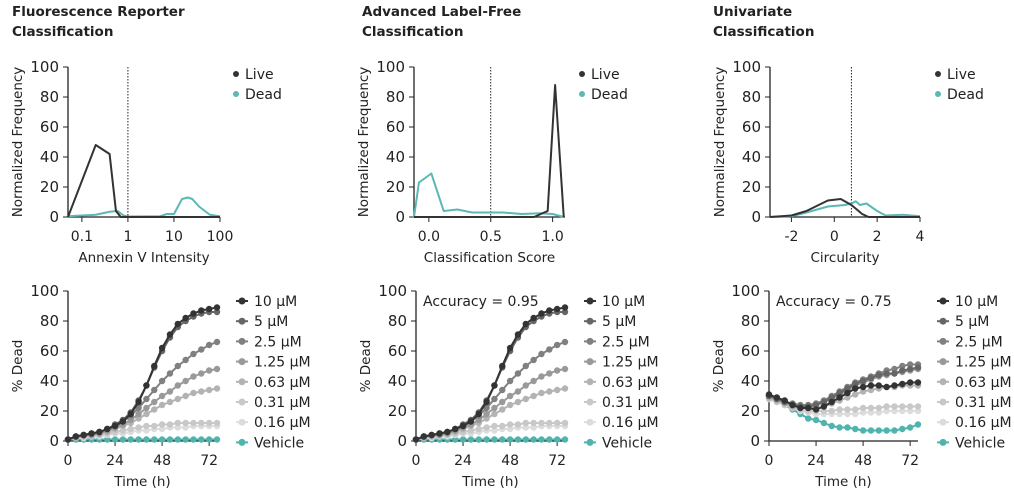  I want to click on y-tick-label: 40, so click(49, 157).